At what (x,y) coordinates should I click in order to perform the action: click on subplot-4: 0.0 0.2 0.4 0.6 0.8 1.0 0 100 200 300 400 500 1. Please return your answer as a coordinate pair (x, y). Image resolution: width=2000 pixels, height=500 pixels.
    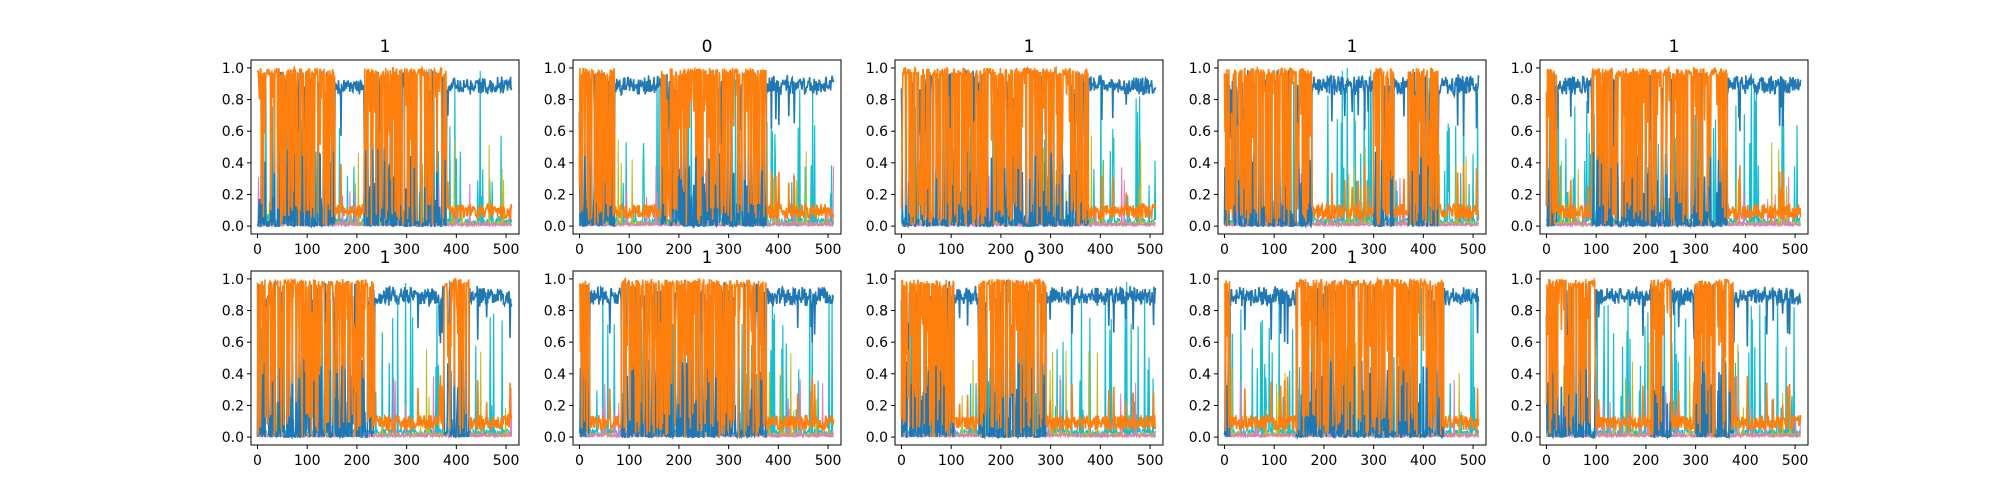
    Looking at the image, I should click on (1338, 147).